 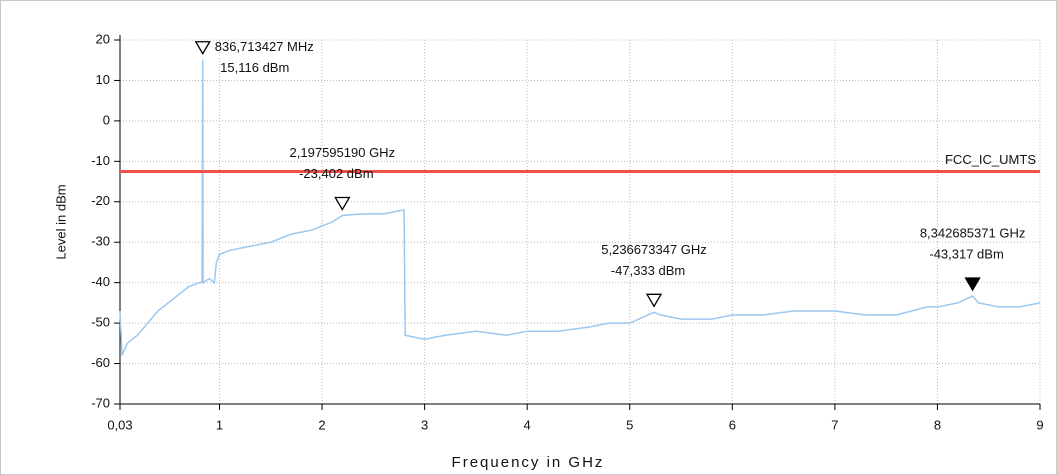 I want to click on marker-level: -23,402 dBm, so click(x=336, y=173).